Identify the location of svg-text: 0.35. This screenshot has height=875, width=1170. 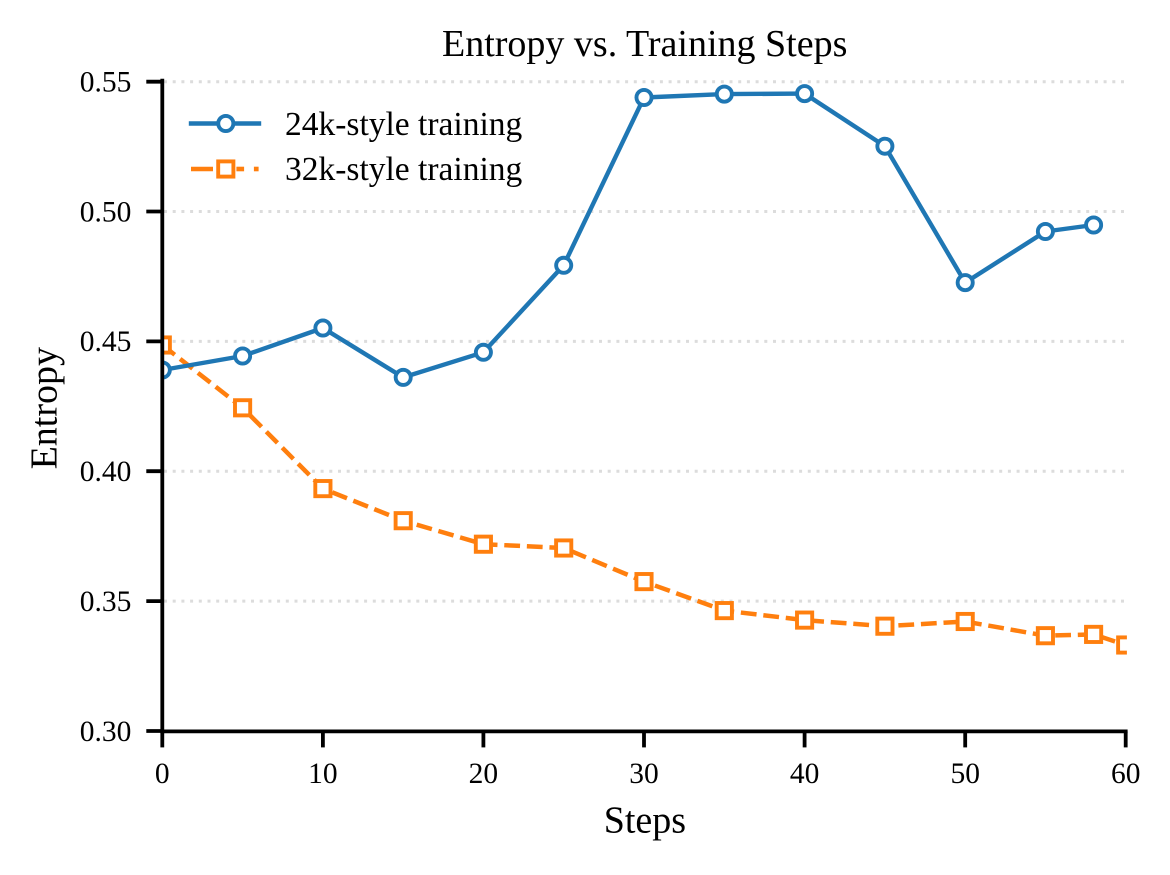
(106, 602).